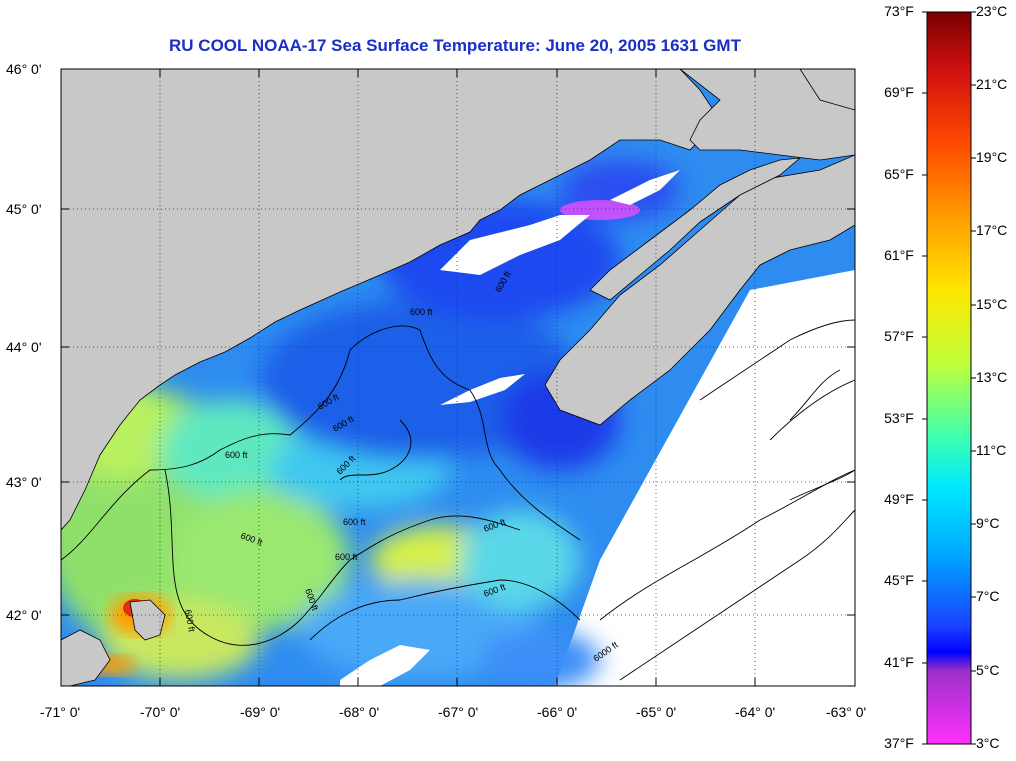  I want to click on colorbar-f-label: 73°F, so click(899, 11).